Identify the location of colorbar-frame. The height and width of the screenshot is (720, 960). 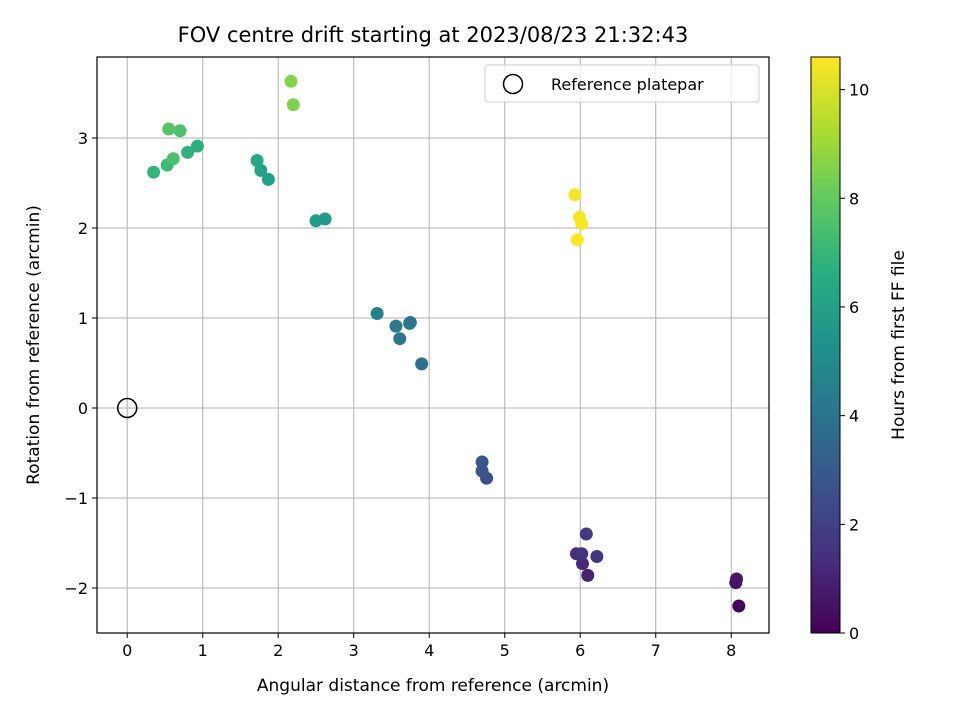
(825, 345).